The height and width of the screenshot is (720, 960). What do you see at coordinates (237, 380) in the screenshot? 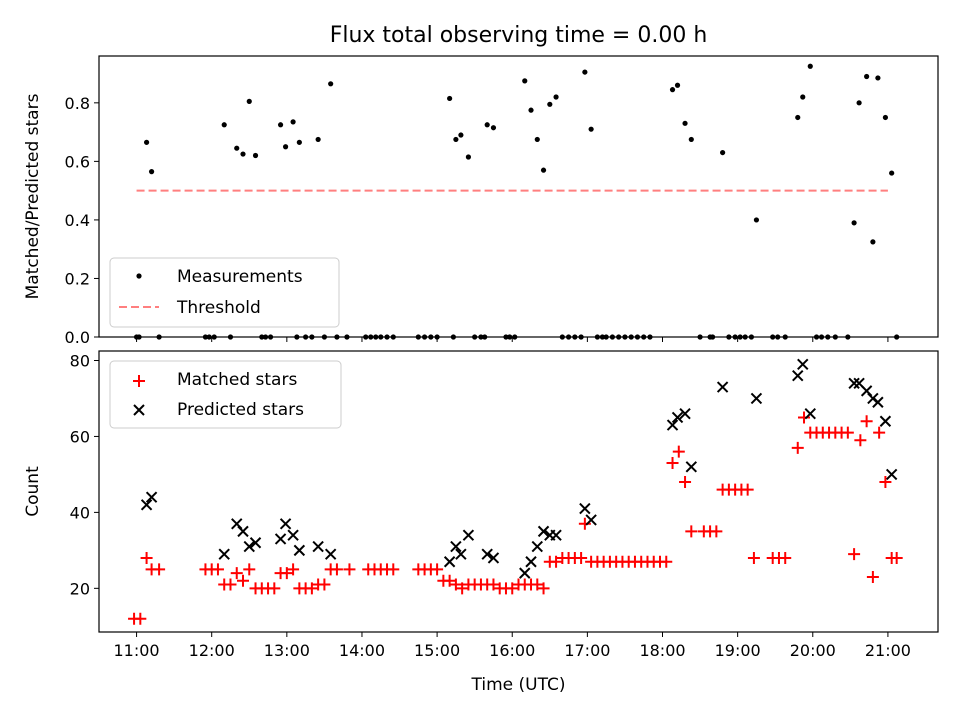
I see `matched-legend-label: Matched stars` at bounding box center [237, 380].